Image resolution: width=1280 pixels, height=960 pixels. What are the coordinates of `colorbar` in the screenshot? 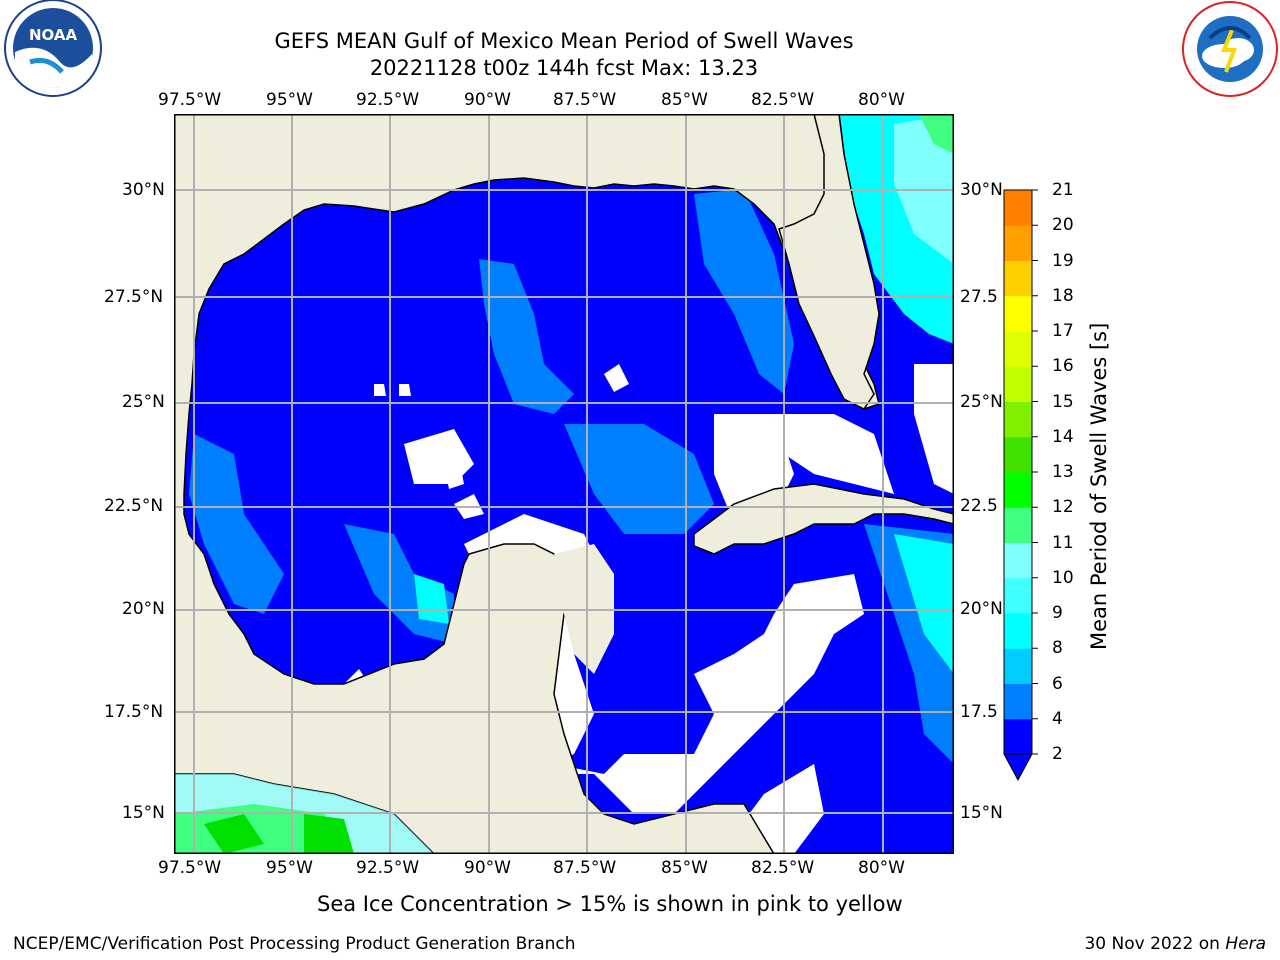 It's located at (1020, 485).